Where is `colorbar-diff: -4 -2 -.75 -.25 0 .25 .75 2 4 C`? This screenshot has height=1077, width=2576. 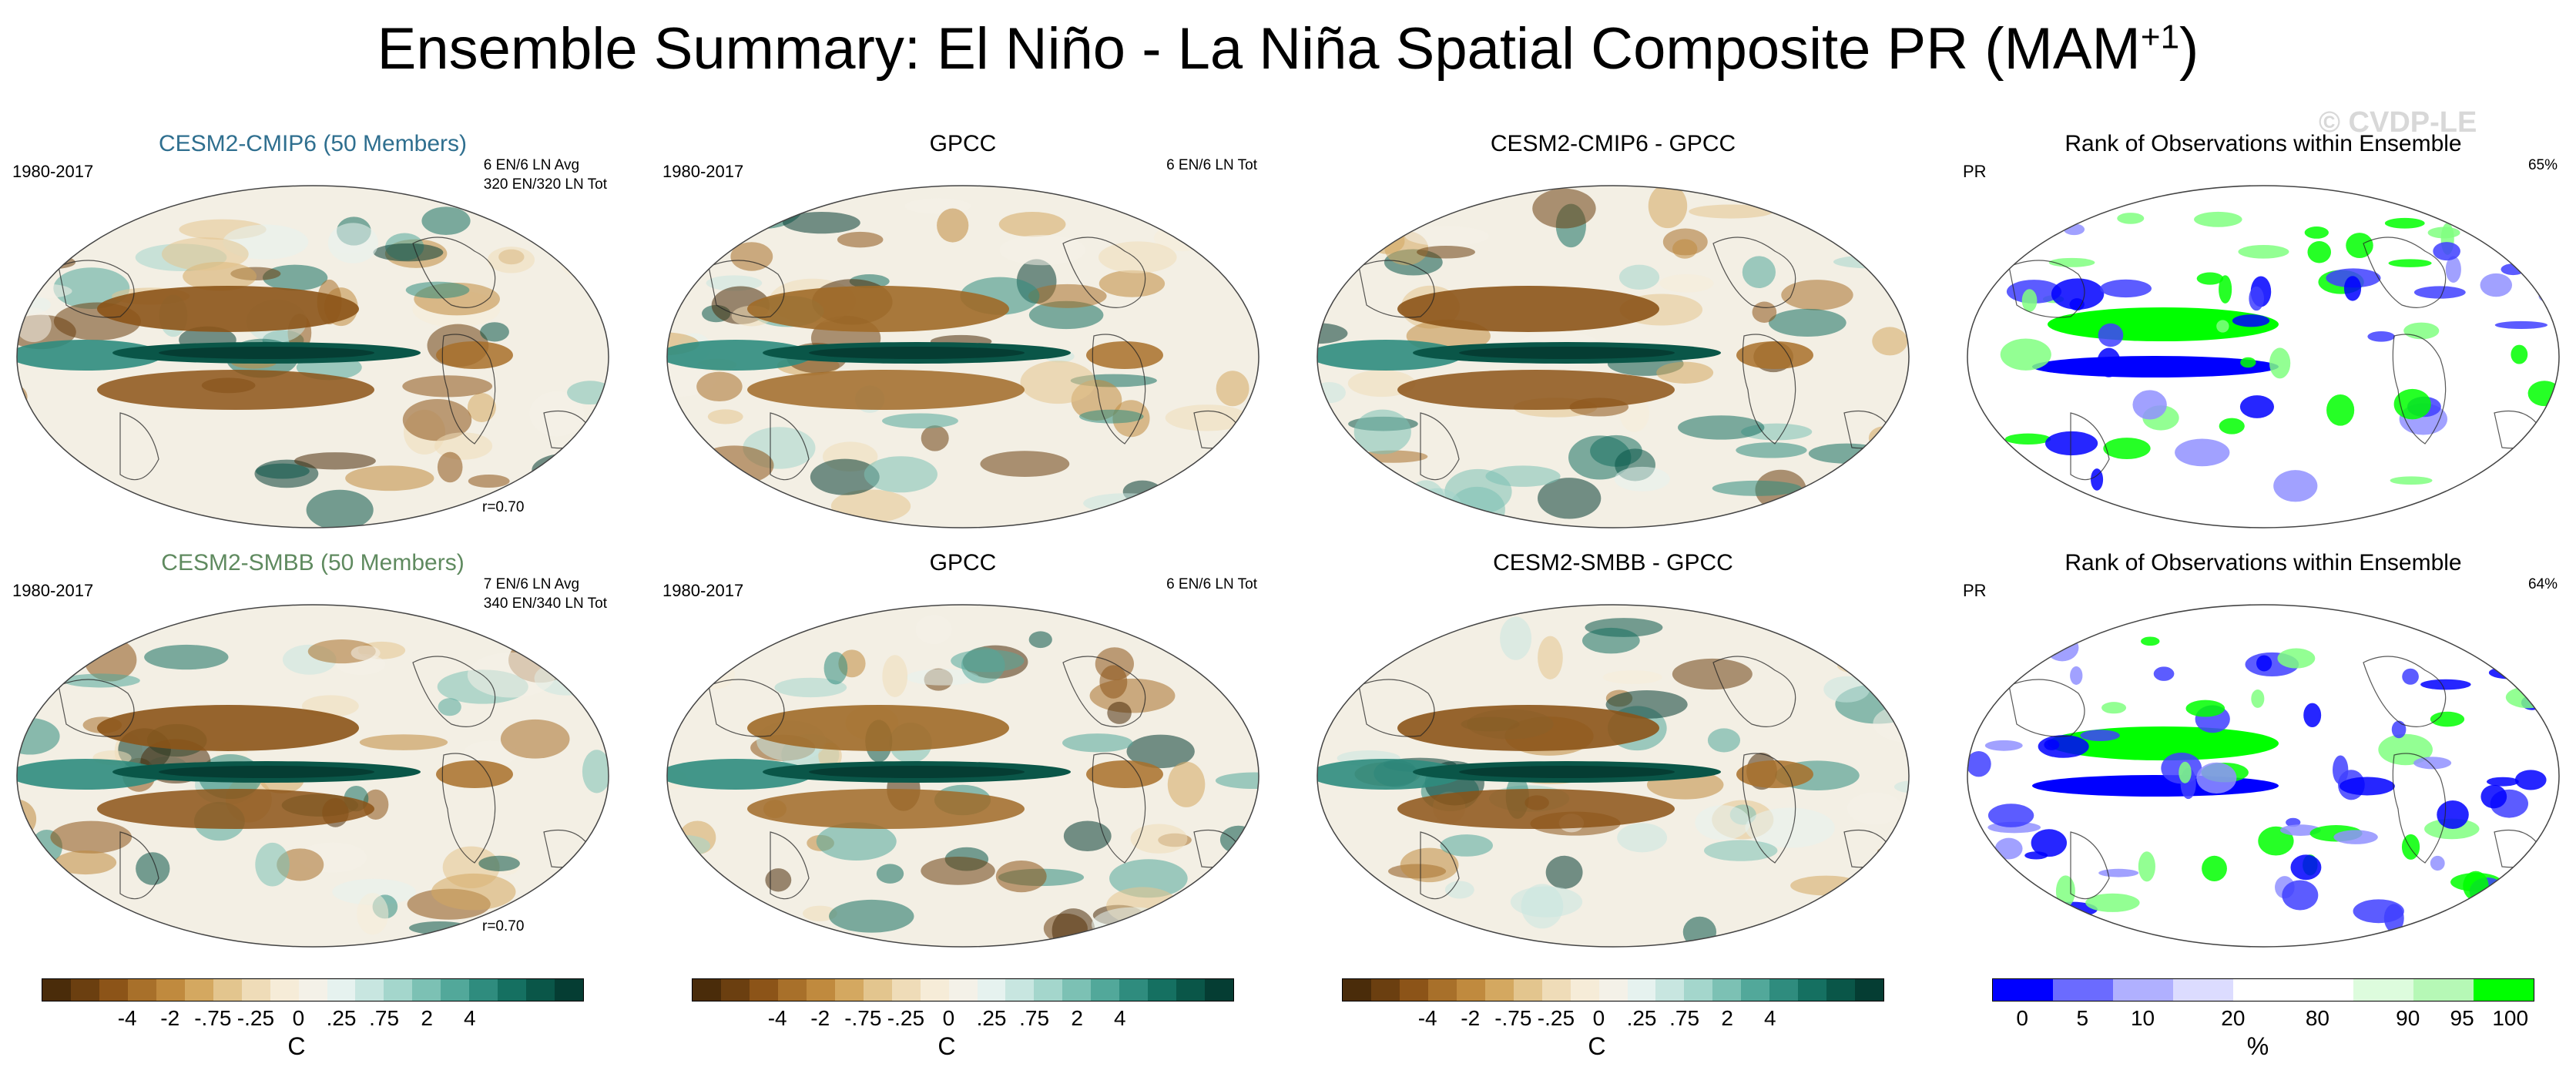
colorbar-diff: -4 -2 -.75 -.25 0 .25 .75 2 4 C is located at coordinates (1613, 1021).